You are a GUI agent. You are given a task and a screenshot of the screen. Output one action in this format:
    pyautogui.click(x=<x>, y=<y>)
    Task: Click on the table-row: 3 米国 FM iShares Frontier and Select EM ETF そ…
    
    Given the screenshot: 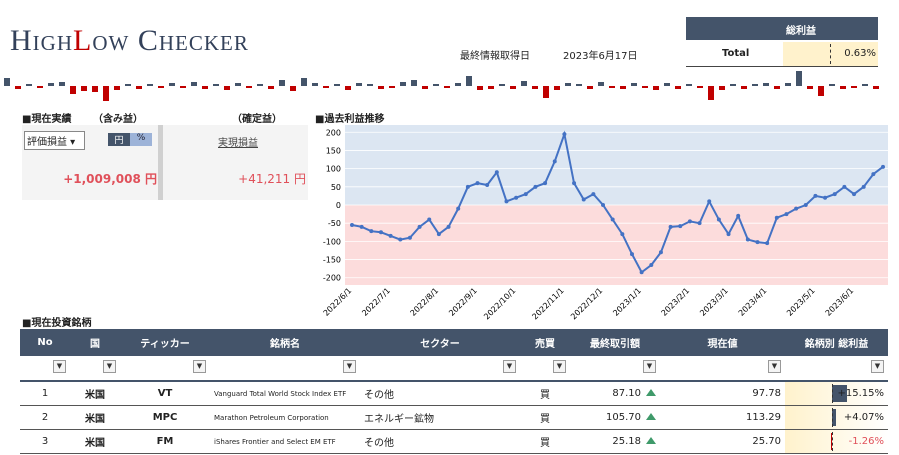 What is the action you would take?
    pyautogui.click(x=454, y=441)
    